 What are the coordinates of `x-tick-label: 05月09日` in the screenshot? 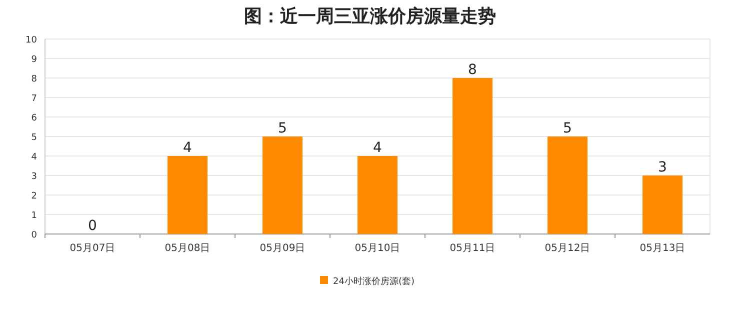 It's located at (283, 248).